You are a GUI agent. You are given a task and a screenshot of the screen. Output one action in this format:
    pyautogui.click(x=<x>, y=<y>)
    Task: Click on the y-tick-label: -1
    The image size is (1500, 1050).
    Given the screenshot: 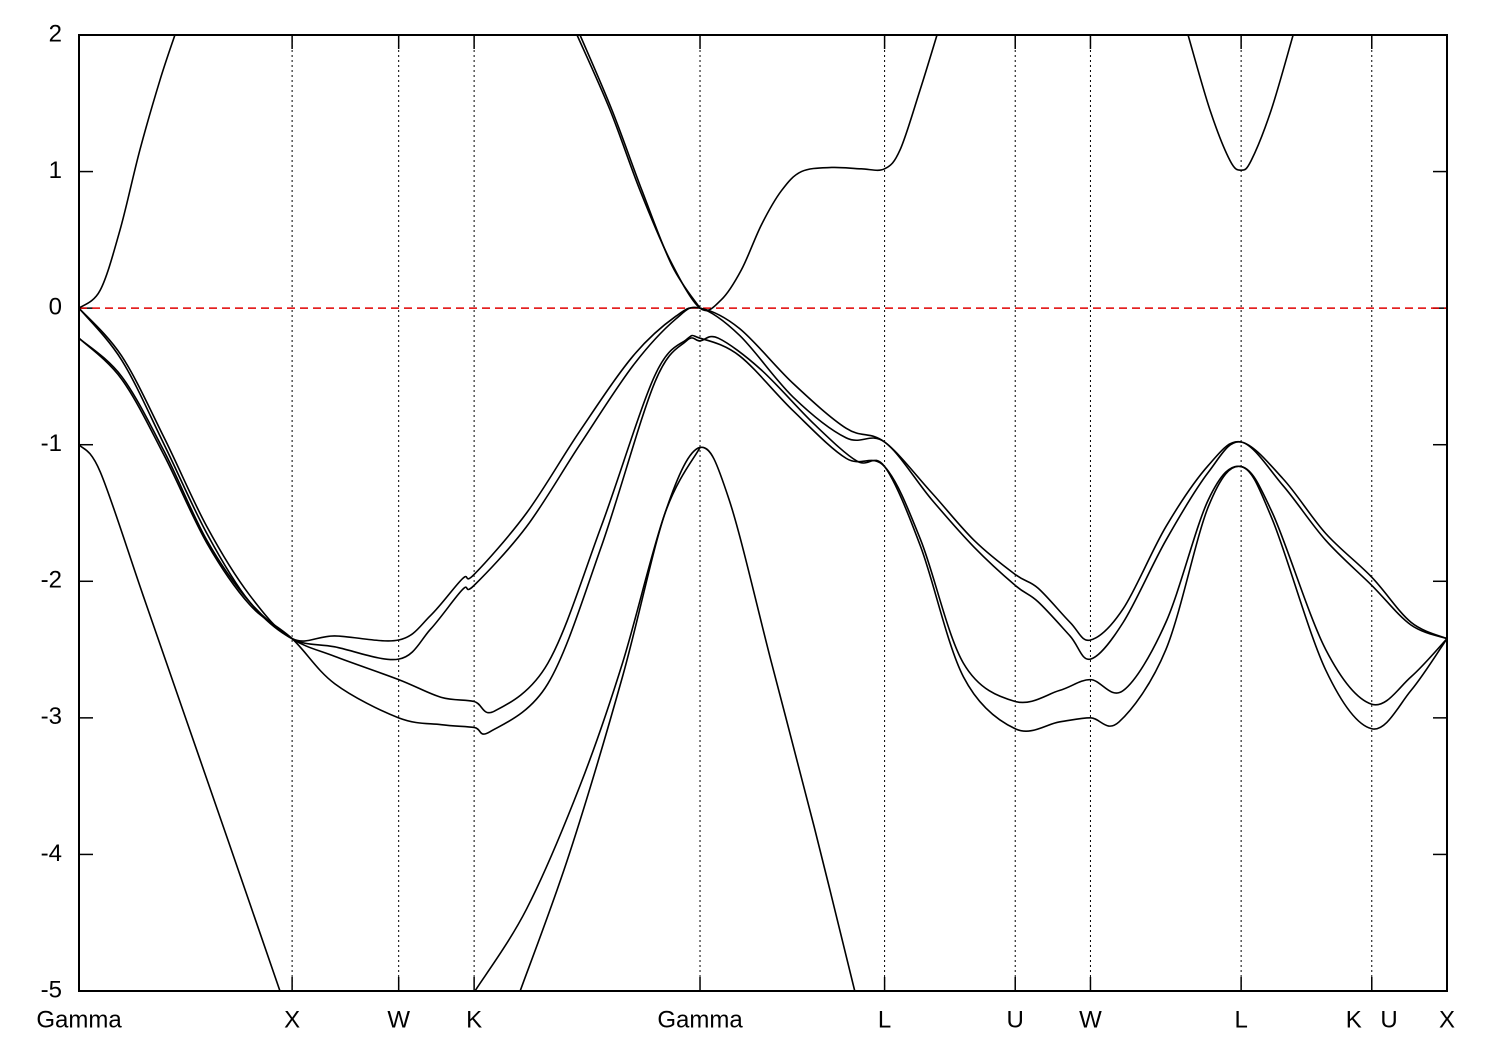 What is the action you would take?
    pyautogui.click(x=51, y=443)
    